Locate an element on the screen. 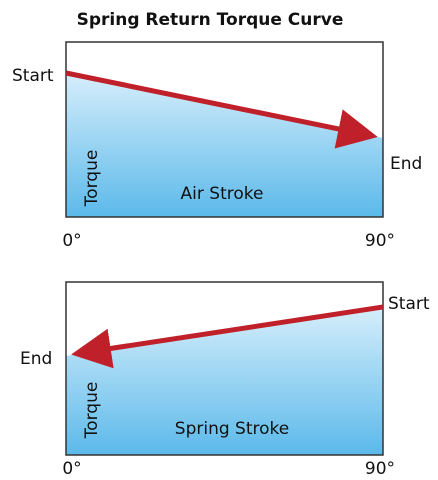 Image resolution: width=438 pixels, height=480 pixels. title: Spring Return Torque Curve is located at coordinates (210, 20).